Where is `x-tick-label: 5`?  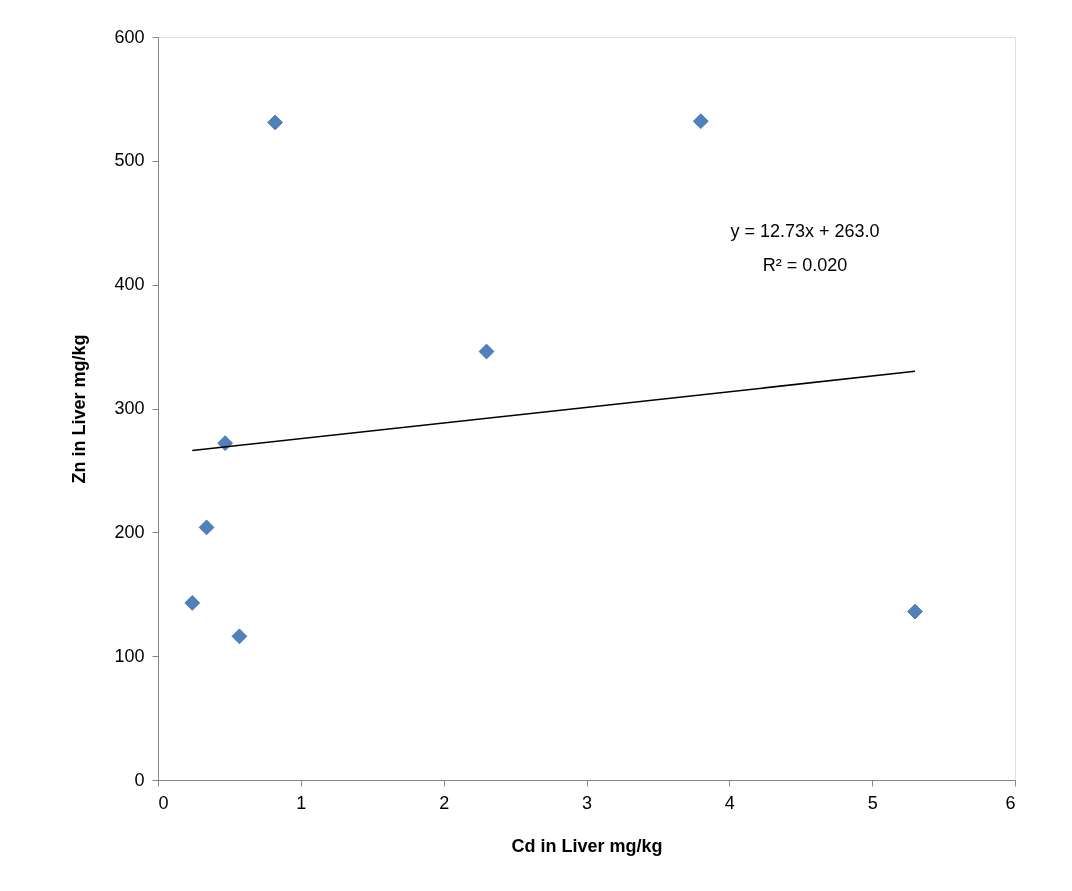 x-tick-label: 5 is located at coordinates (872, 802).